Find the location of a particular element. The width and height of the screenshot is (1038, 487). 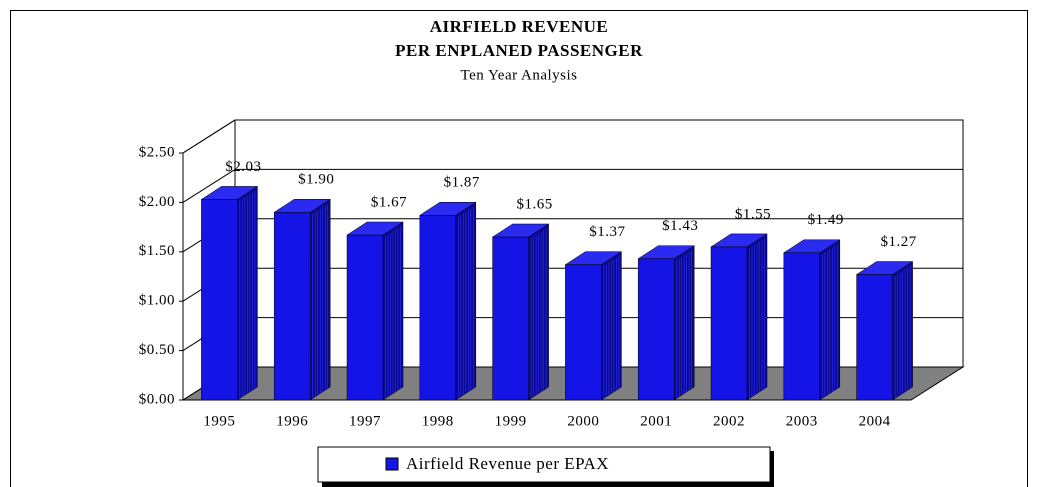

value-label: $2.03 is located at coordinates (243, 167).